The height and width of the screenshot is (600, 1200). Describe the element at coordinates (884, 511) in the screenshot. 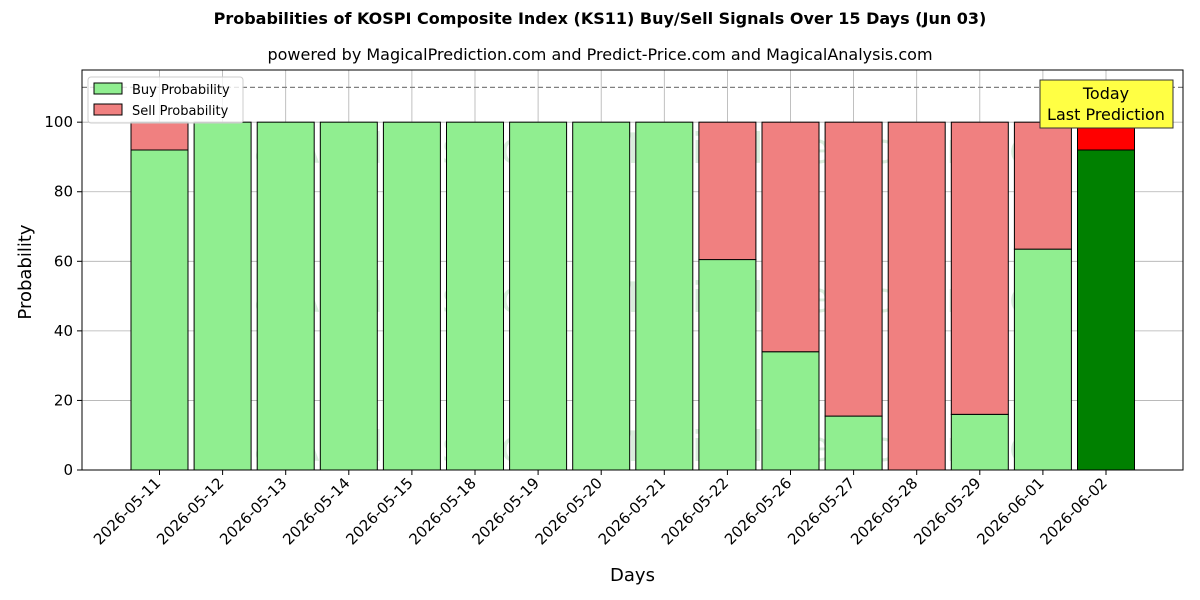

I see `x-tick-label: 2026-05-28` at that location.